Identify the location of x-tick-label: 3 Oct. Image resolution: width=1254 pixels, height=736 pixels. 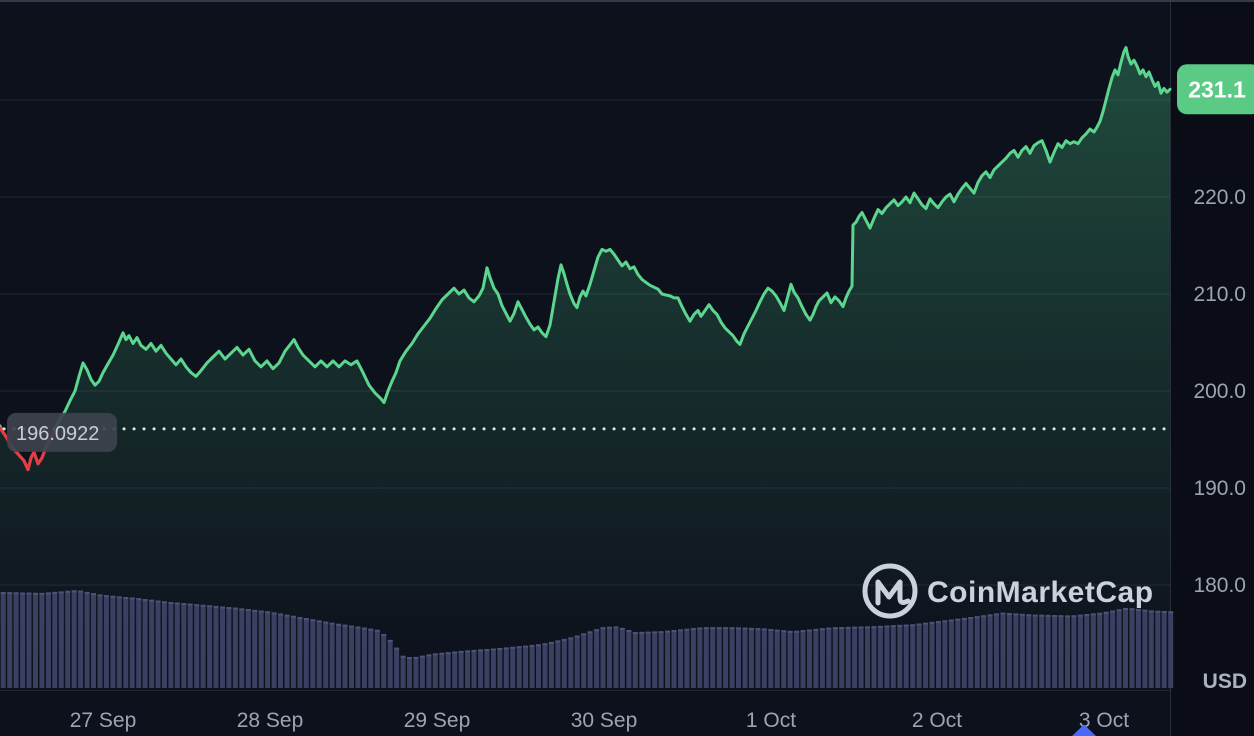
(1104, 720).